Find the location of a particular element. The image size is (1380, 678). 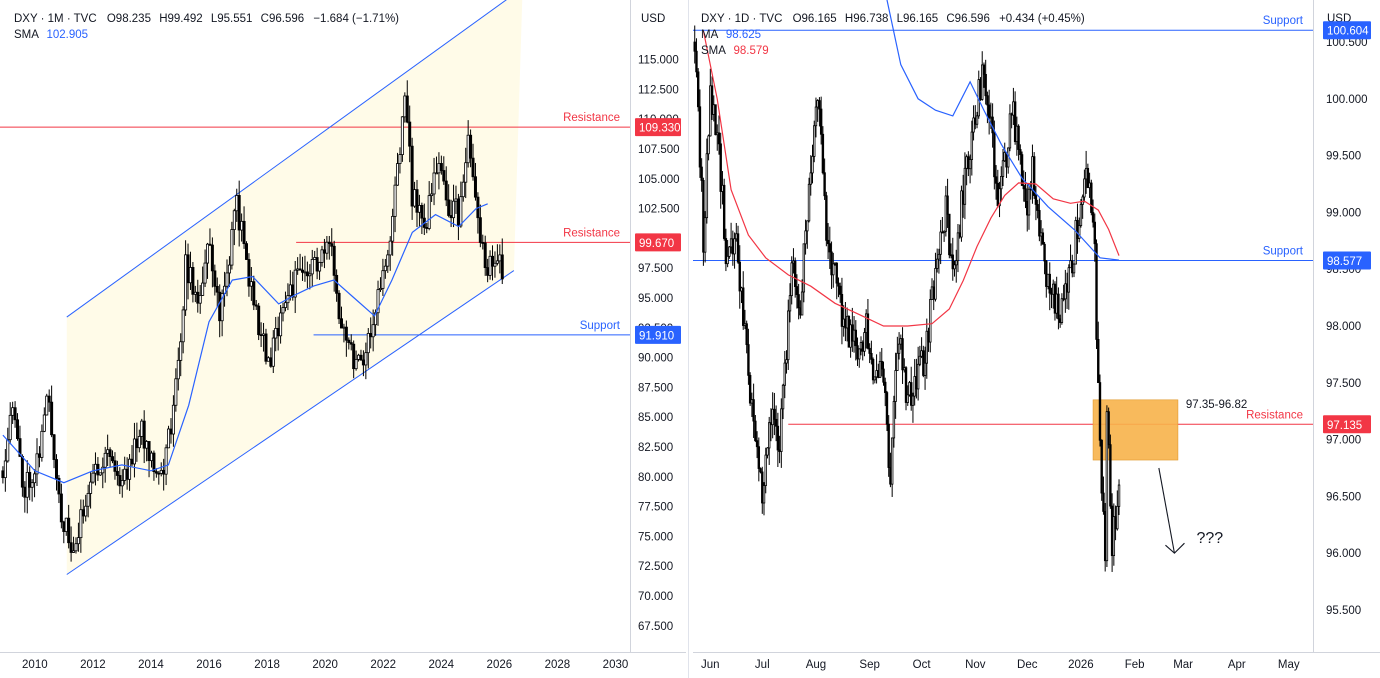

right-ma-legend: MA 98.625 is located at coordinates (731, 35).